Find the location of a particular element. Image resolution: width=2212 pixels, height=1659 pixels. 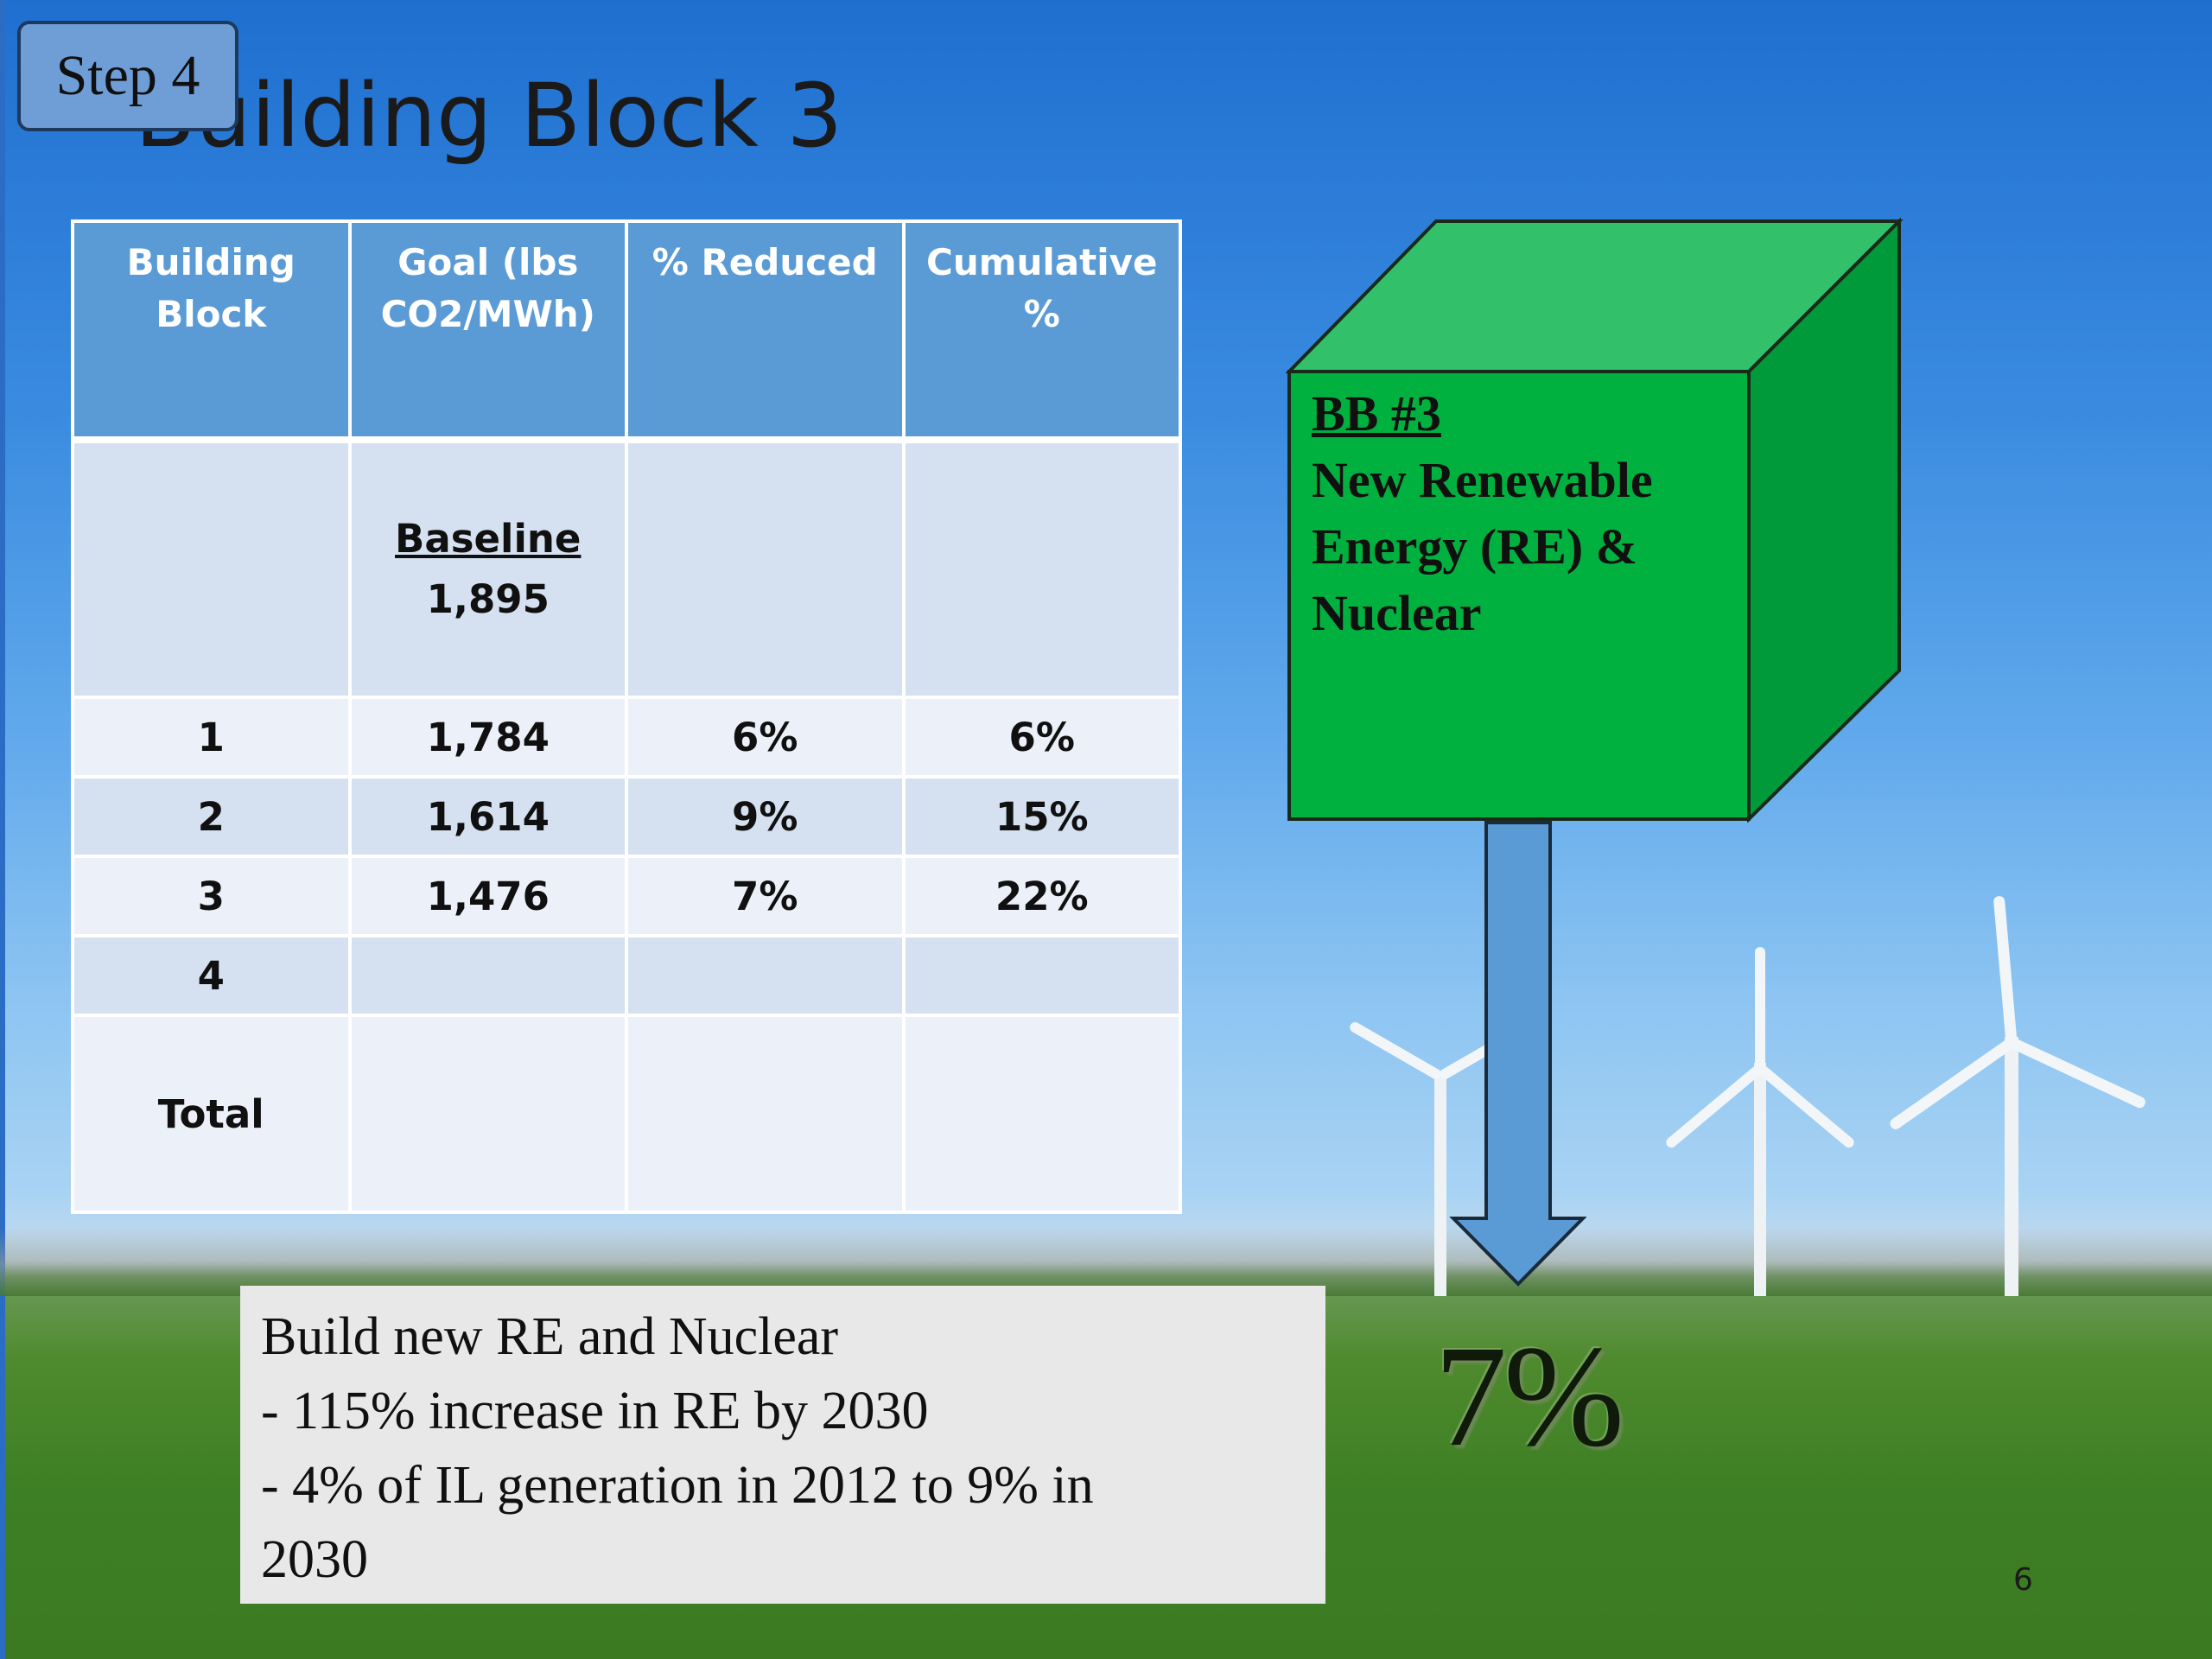

header-percent-reduced: % Reduced is located at coordinates (765, 330).